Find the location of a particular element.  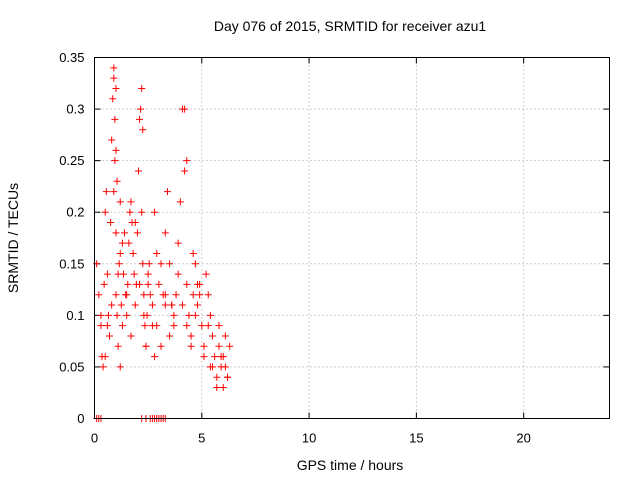

x-axis-label: GPS time / hours is located at coordinates (350, 465).